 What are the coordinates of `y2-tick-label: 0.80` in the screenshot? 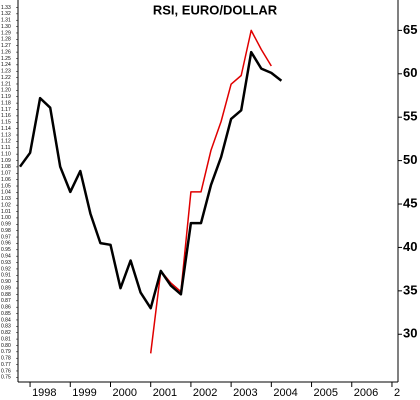 It's located at (6, 346).